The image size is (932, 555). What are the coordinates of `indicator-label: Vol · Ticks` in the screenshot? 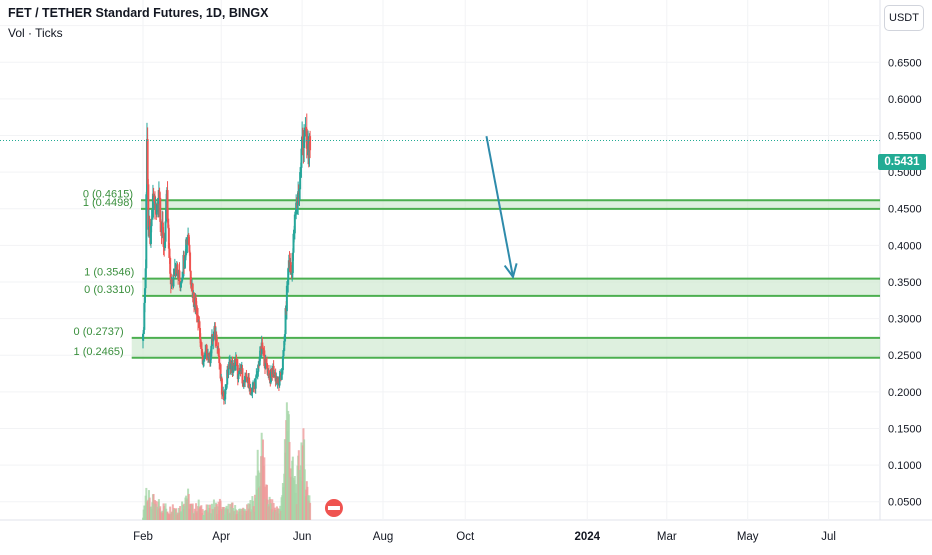 It's located at (35, 33).